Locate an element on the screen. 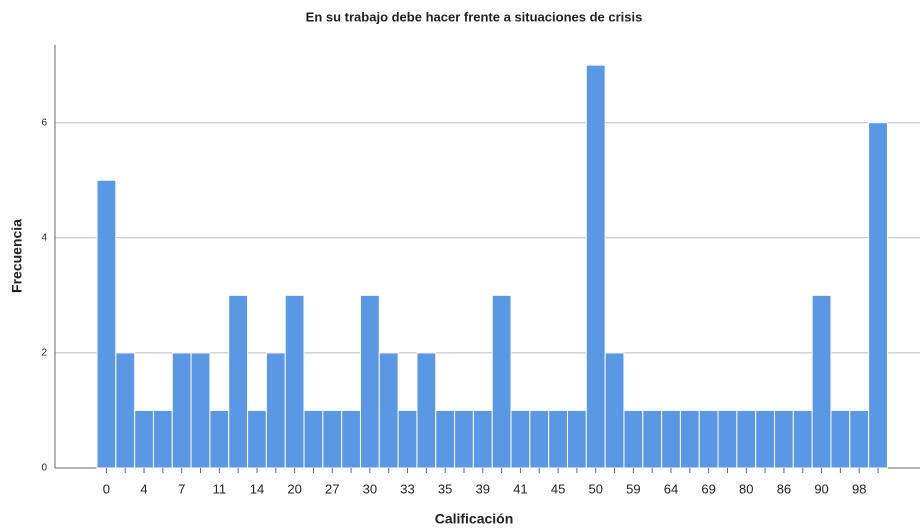 The image size is (920, 531). x-tick-label: 59 is located at coordinates (633, 488).